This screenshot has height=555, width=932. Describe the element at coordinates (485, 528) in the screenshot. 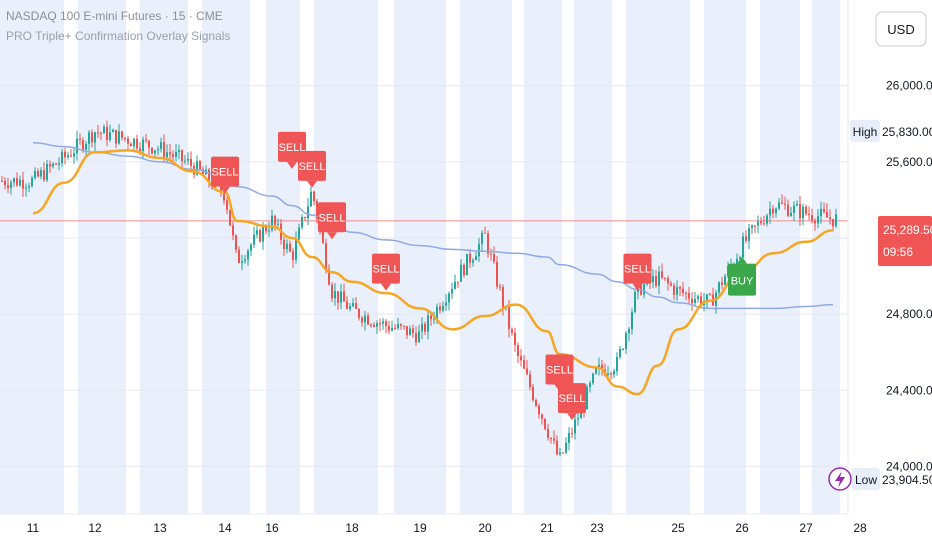

I see `time-tick-label: 20` at that location.